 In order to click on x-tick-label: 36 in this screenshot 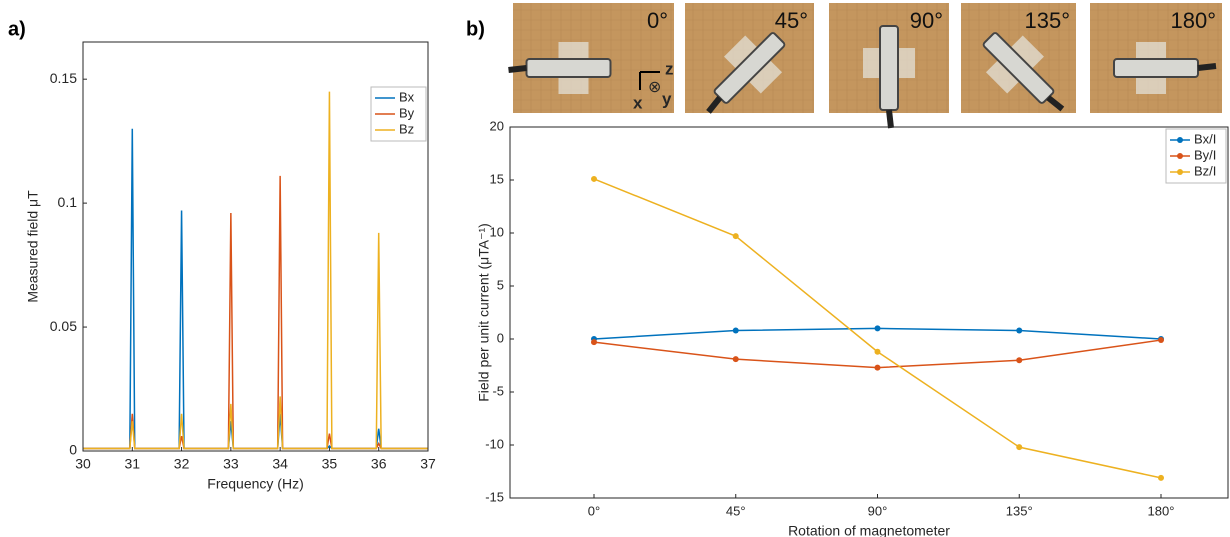, I will do `click(379, 464)`.